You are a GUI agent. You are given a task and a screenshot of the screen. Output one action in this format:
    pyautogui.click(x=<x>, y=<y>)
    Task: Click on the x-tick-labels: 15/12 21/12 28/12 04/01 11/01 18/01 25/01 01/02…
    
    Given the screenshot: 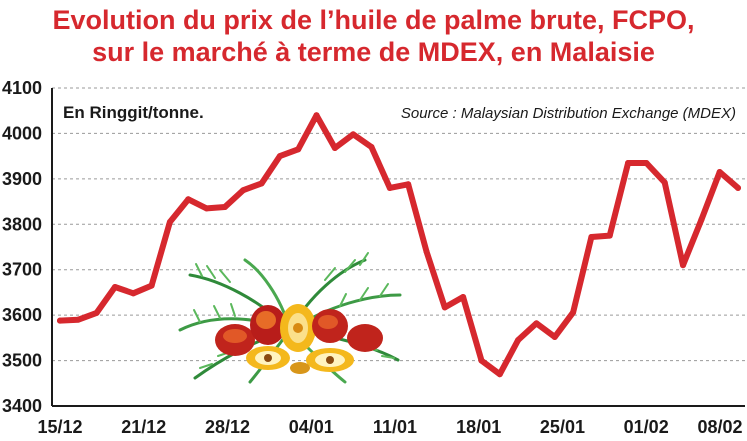 What is the action you would take?
    pyautogui.click(x=389, y=427)
    